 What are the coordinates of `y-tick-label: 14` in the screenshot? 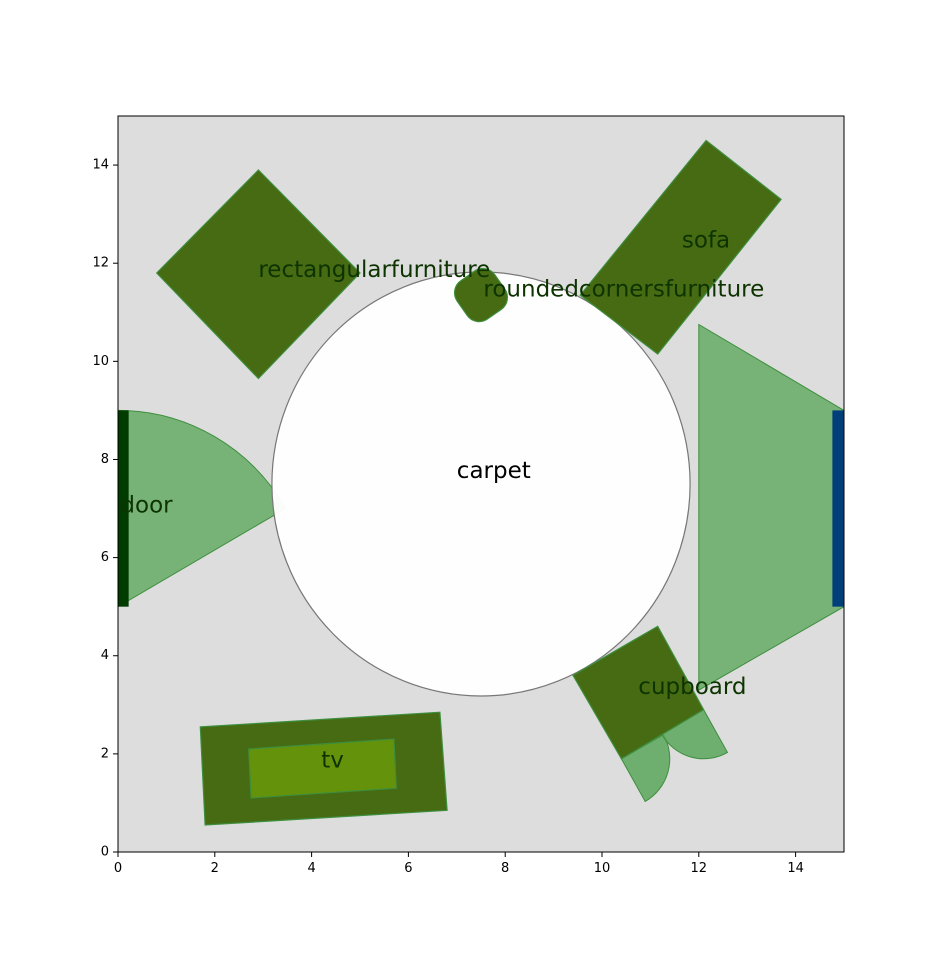 It's located at (100, 165).